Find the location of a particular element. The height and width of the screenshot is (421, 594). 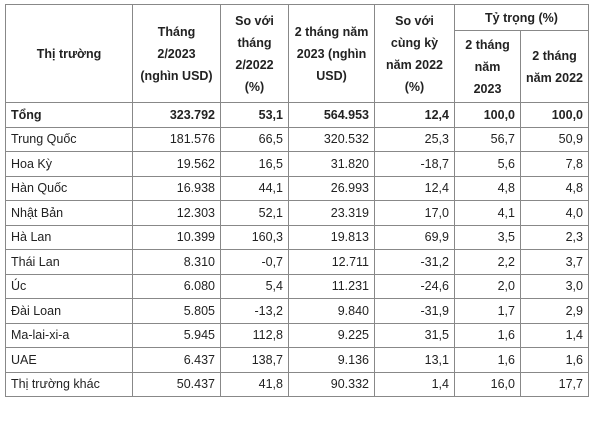

value-cell: 9.136 is located at coordinates (331, 360).